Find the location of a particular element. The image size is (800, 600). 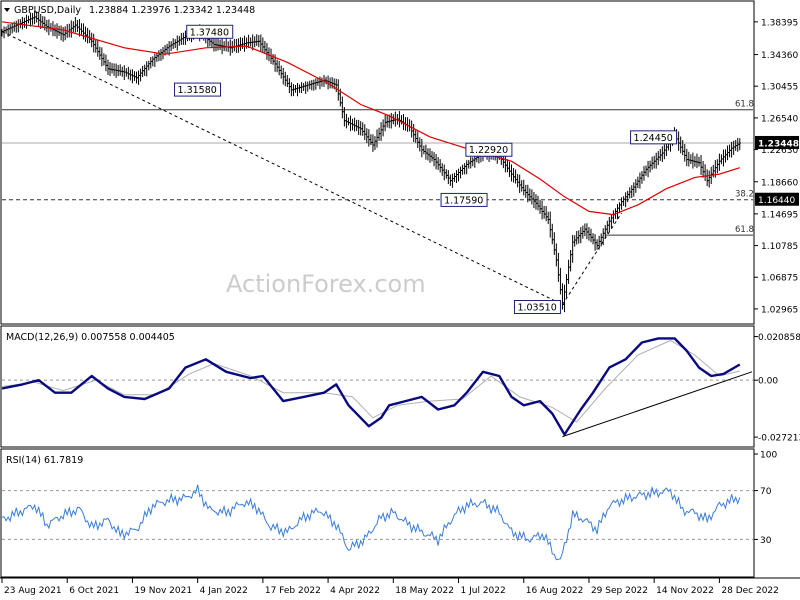

watermark: ActionForex.com is located at coordinates (326, 284).